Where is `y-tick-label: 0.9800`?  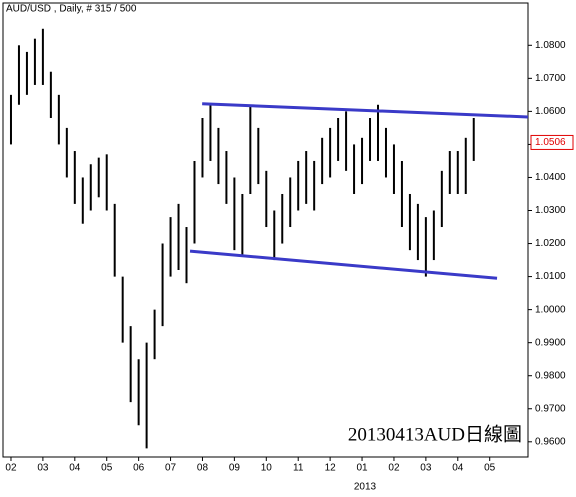
y-tick-label: 0.9800 is located at coordinates (550, 375).